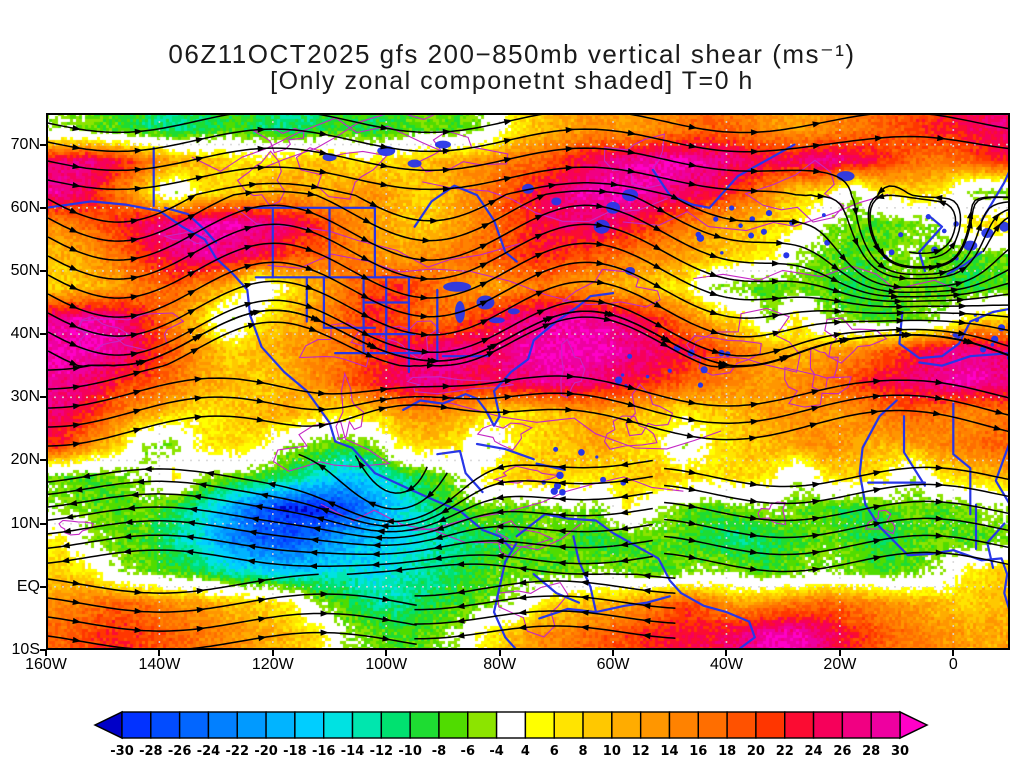 The height and width of the screenshot is (769, 1024). Describe the element at coordinates (842, 751) in the screenshot. I see `colorbar-tick-label: 26` at that location.